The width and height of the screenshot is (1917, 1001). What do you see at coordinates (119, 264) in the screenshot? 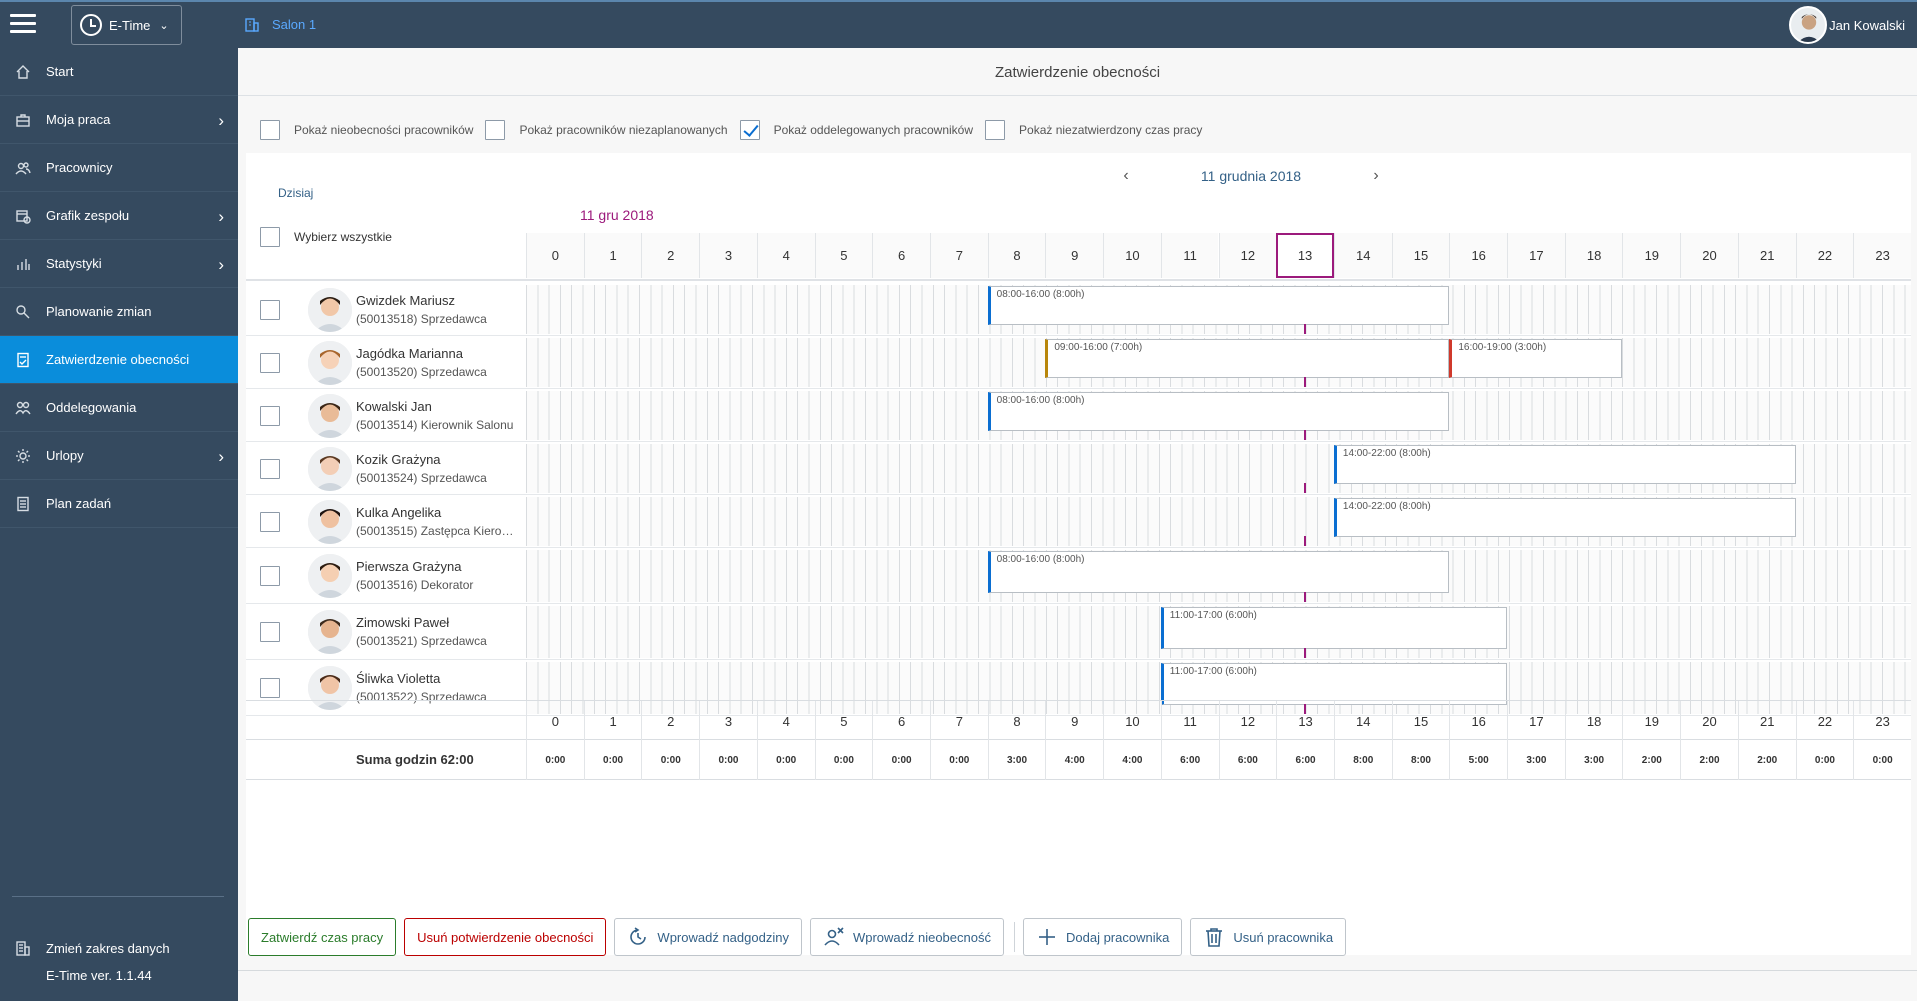
I see `sidebar-item-4: Statystyki ›` at bounding box center [119, 264].